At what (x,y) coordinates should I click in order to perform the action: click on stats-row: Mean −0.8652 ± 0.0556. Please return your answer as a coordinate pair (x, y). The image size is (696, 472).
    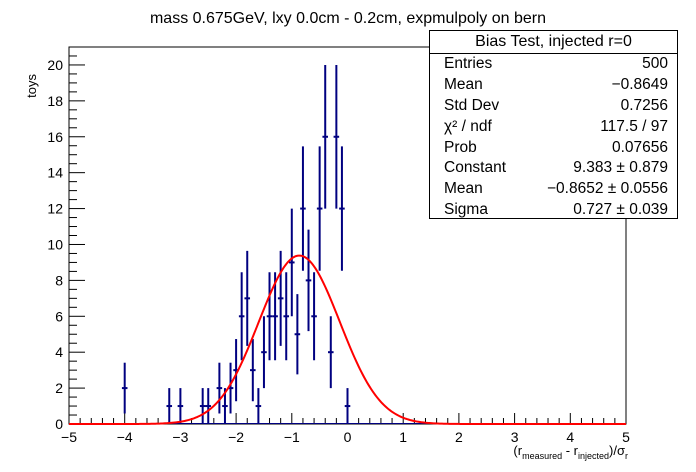
    Looking at the image, I should click on (553, 189).